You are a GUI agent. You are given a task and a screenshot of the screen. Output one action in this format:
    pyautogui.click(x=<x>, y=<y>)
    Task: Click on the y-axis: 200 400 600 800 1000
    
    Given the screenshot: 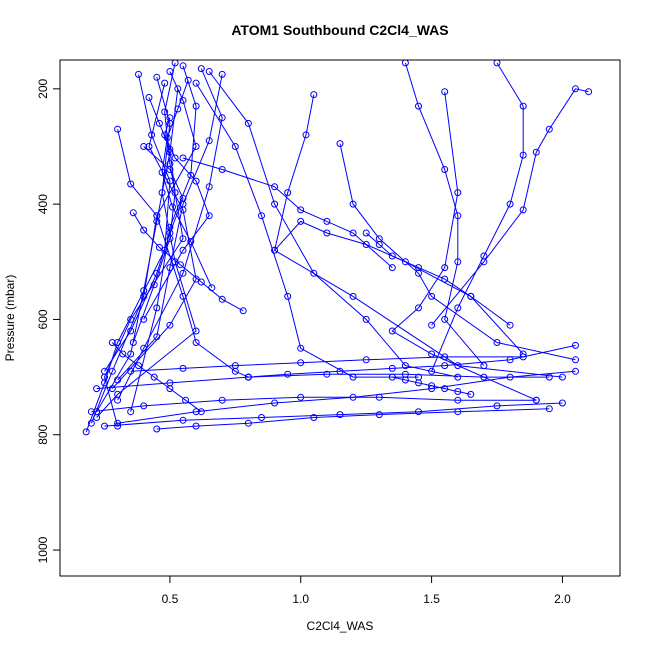 What is the action you would take?
    pyautogui.click(x=48, y=320)
    